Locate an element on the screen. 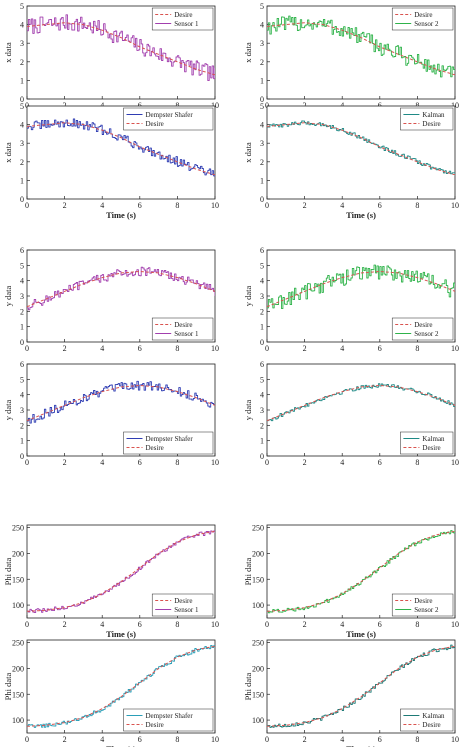 This screenshot has height=747, width=474. legend-label-desire-phi-kalman: Desire is located at coordinates (431, 725).